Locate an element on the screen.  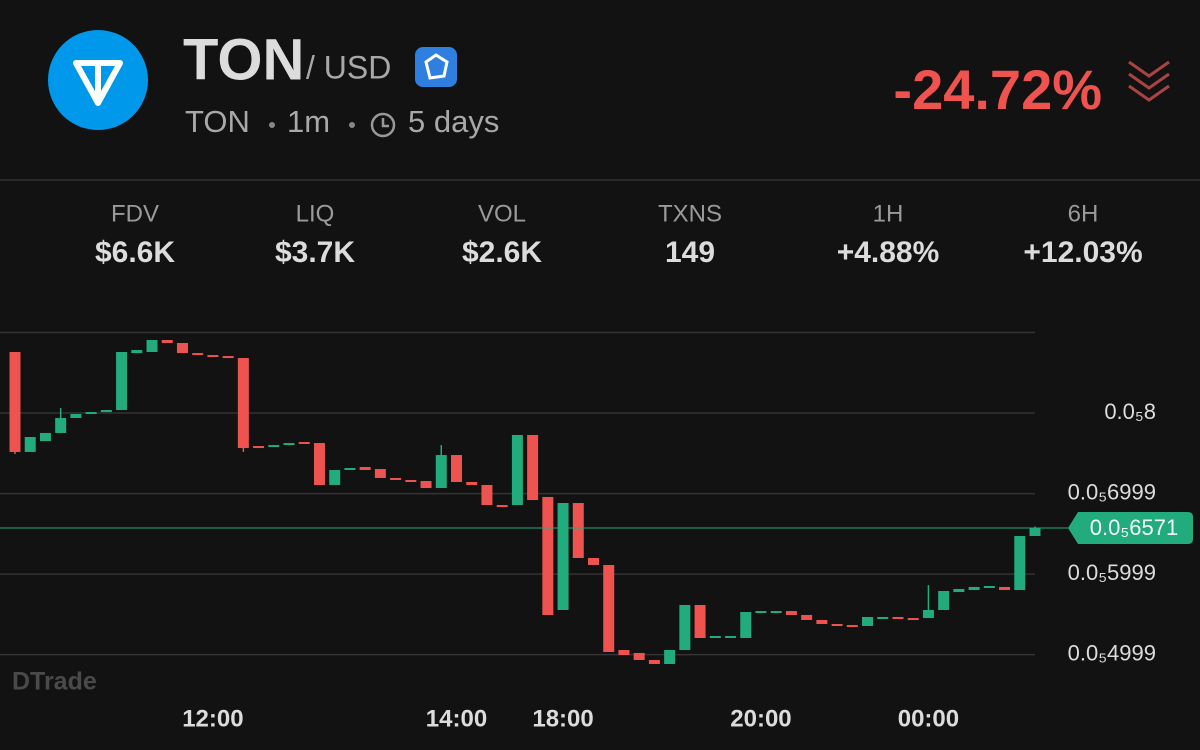
logo-mark is located at coordinates (98, 83).